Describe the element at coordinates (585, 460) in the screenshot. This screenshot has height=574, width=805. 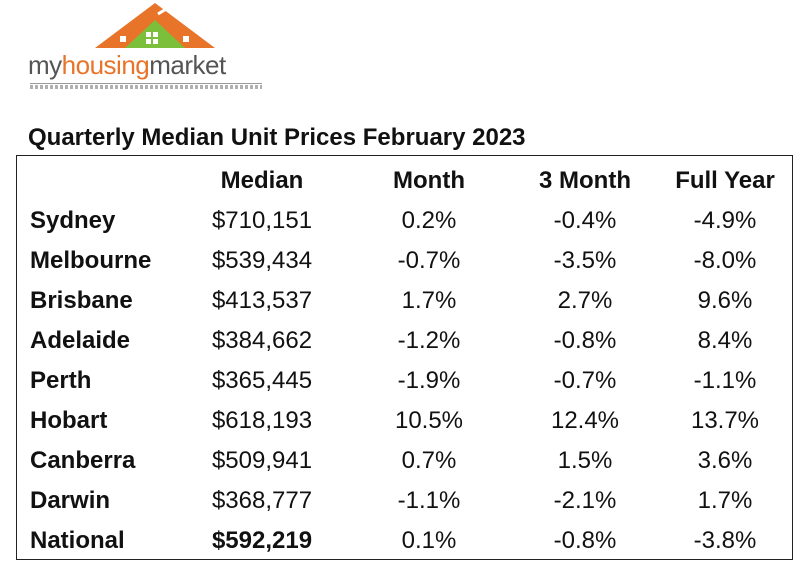
I see `three-month-cell: 1.5%` at that location.